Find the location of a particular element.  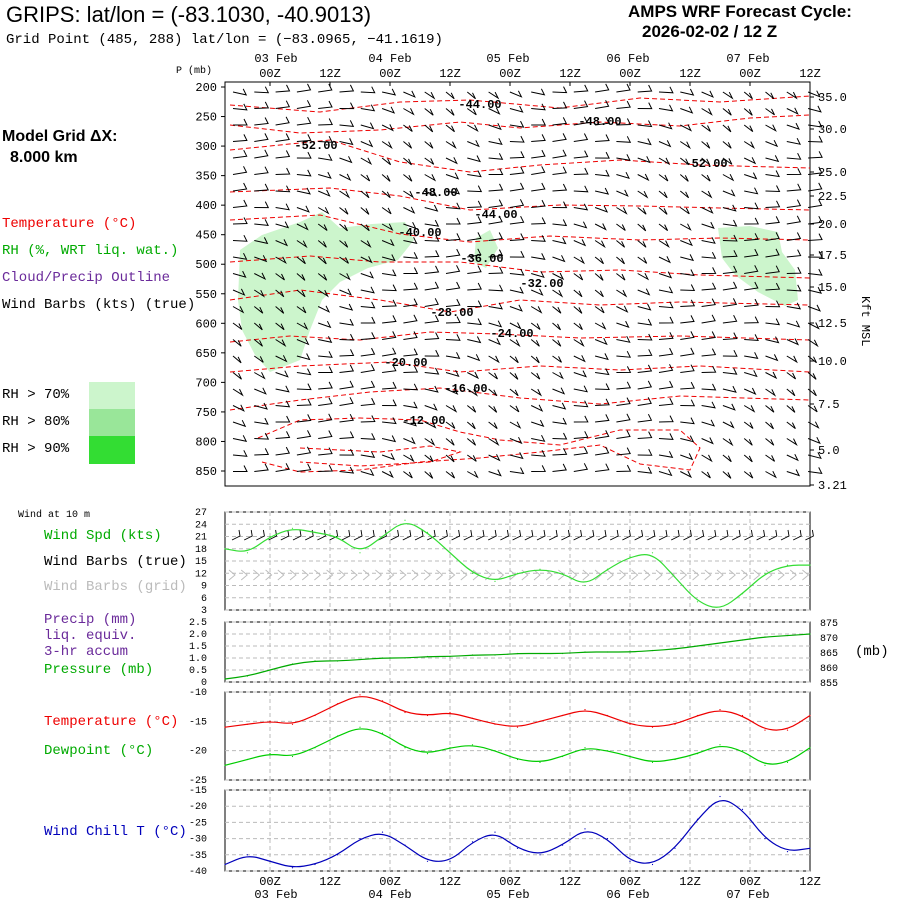

bottom-date-label: 04 Feb is located at coordinates (389, 894).